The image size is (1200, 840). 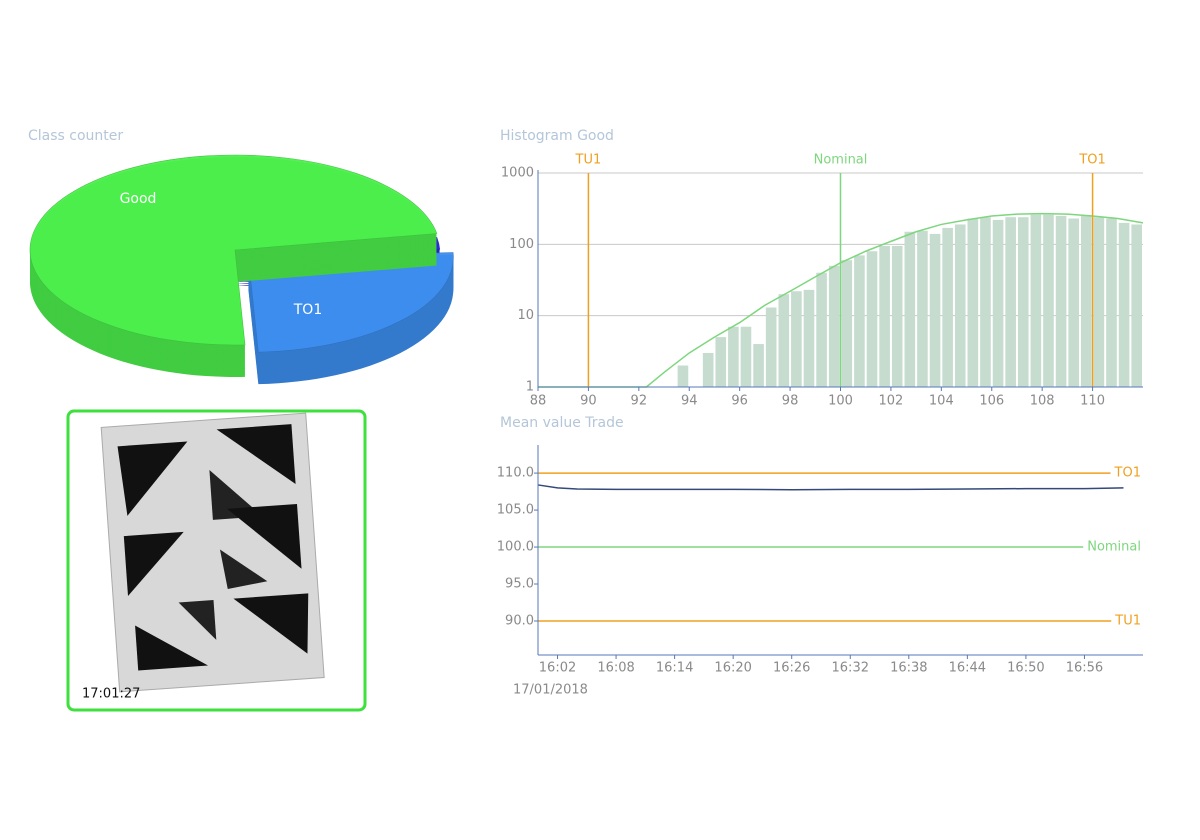 What do you see at coordinates (991, 401) in the screenshot?
I see `x-tick-label: 106` at bounding box center [991, 401].